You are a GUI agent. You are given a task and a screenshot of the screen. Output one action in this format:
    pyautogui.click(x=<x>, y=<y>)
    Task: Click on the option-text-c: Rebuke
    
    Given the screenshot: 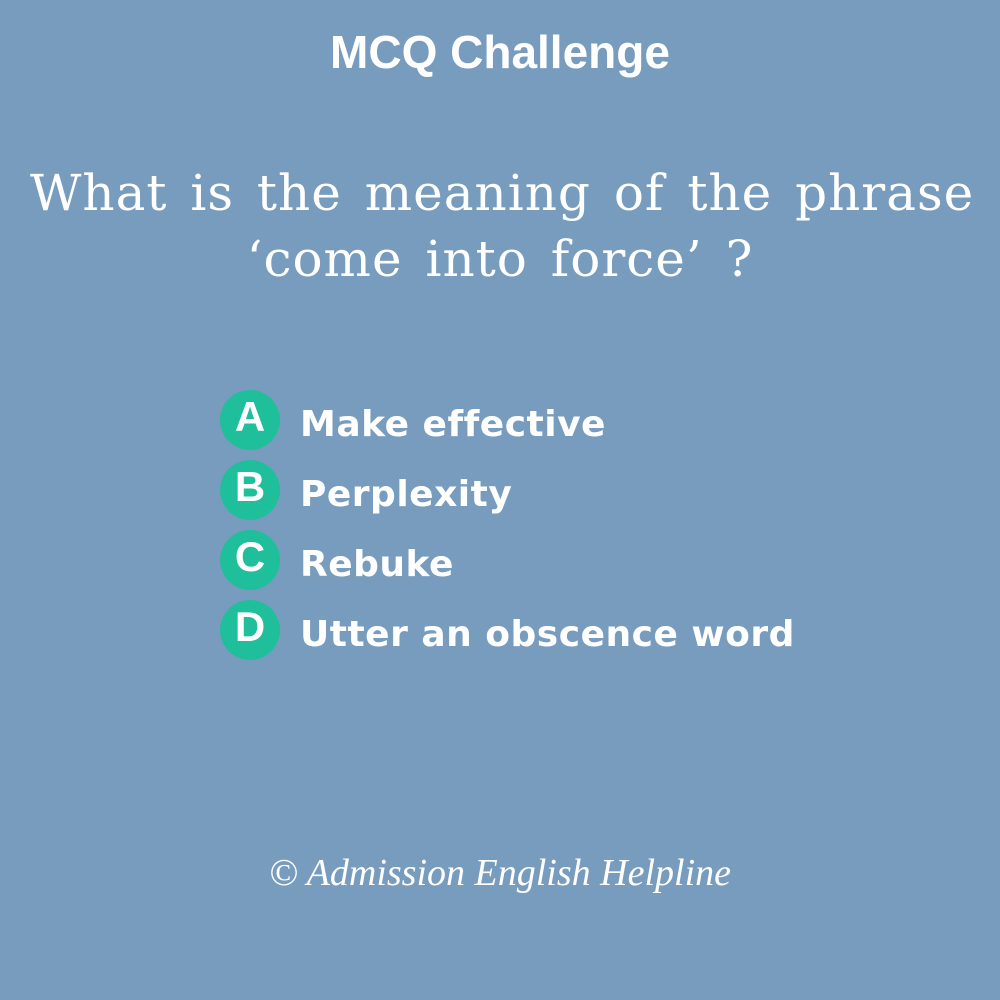 What is the action you would take?
    pyautogui.click(x=377, y=564)
    